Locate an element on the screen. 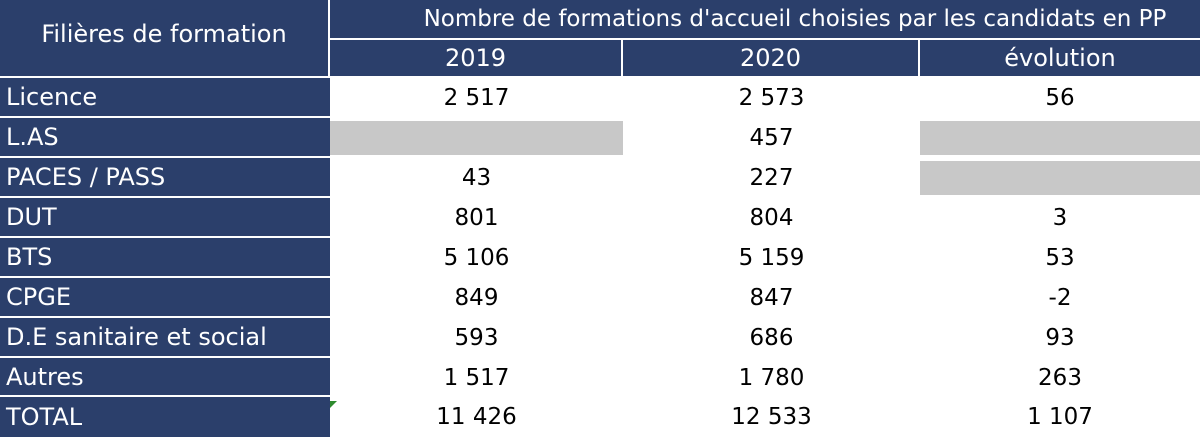  cell-de-evolution: 93 is located at coordinates (1060, 338).